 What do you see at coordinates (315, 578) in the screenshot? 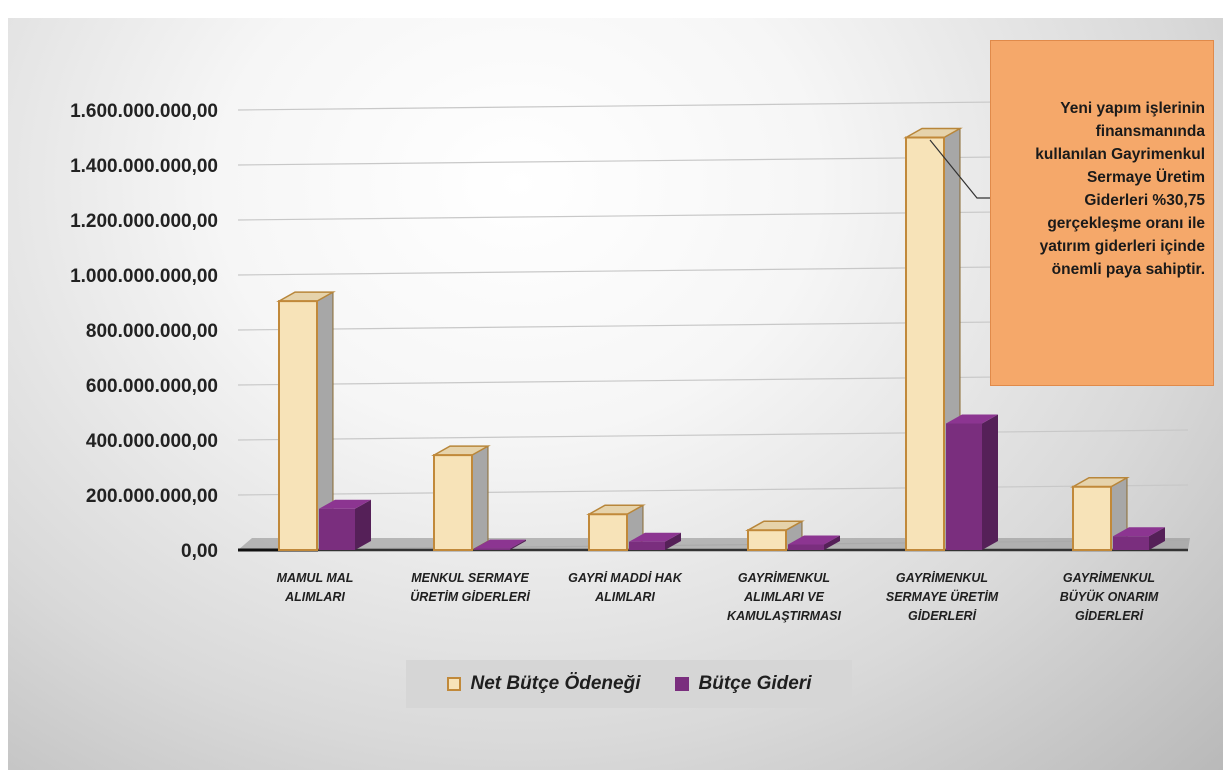
I see `category-label: MAMUL MAL` at bounding box center [315, 578].